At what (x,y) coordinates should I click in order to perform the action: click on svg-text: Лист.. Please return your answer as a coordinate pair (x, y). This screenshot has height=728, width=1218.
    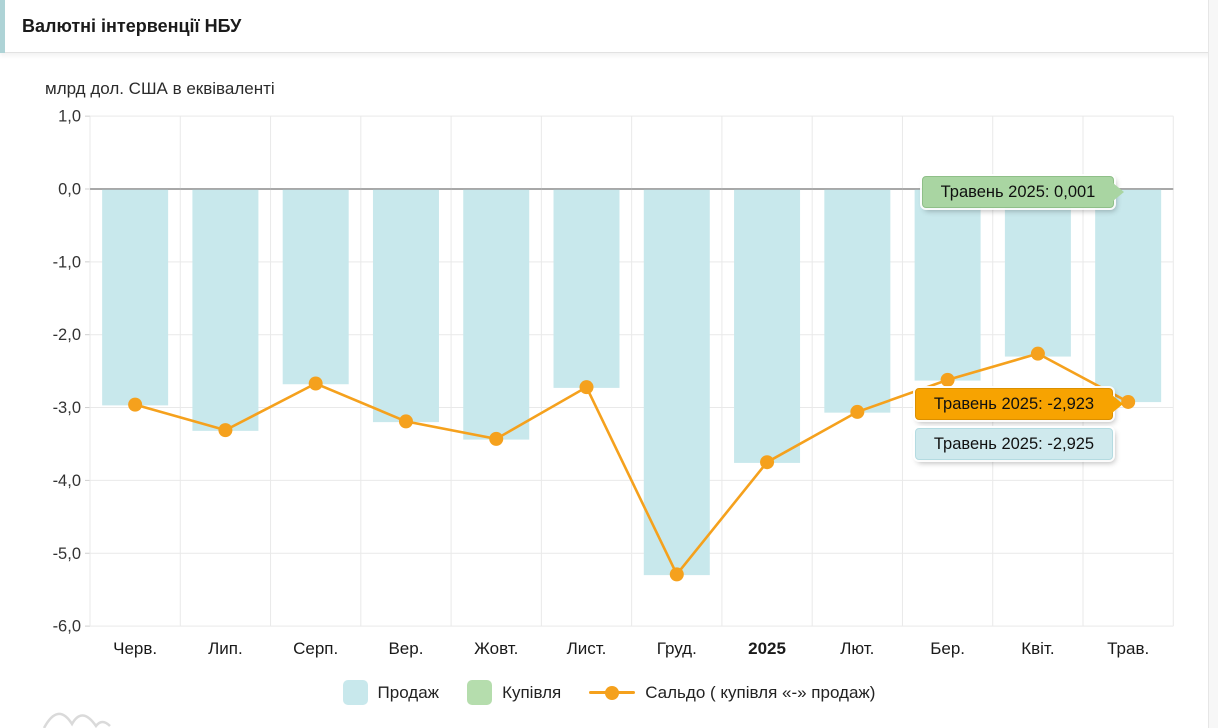
    Looking at the image, I should click on (587, 648).